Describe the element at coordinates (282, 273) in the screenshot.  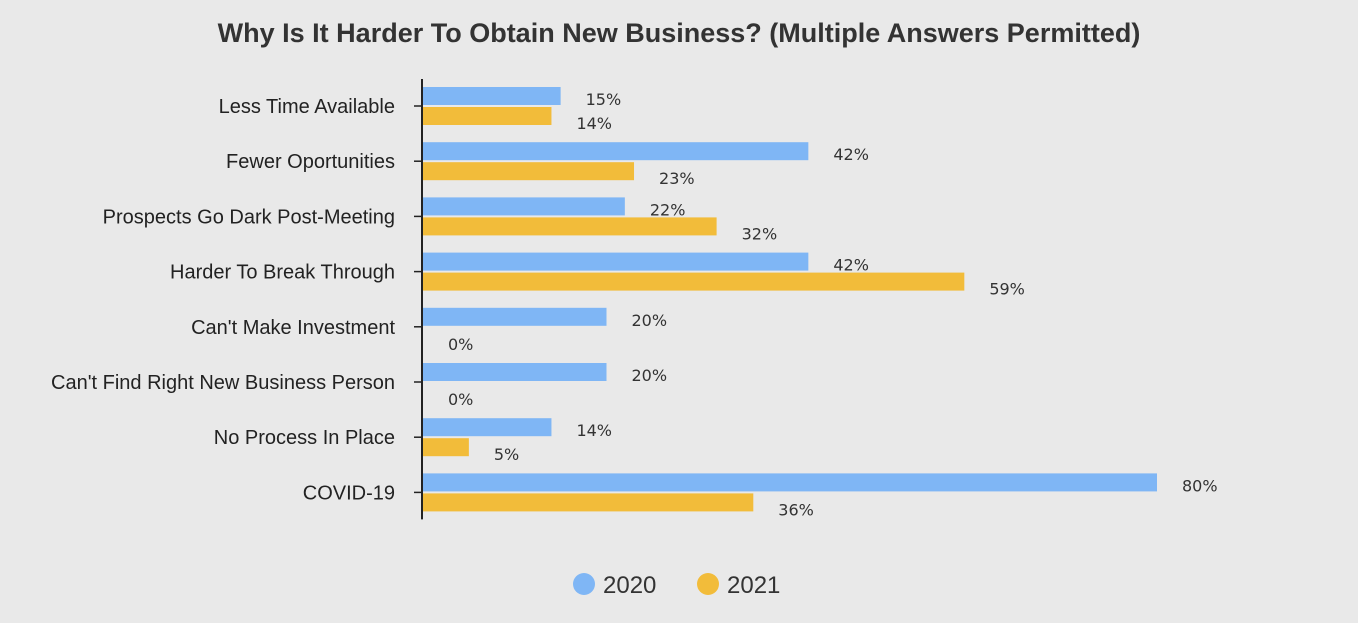
I see `category-label: Harder To Break Through` at that location.